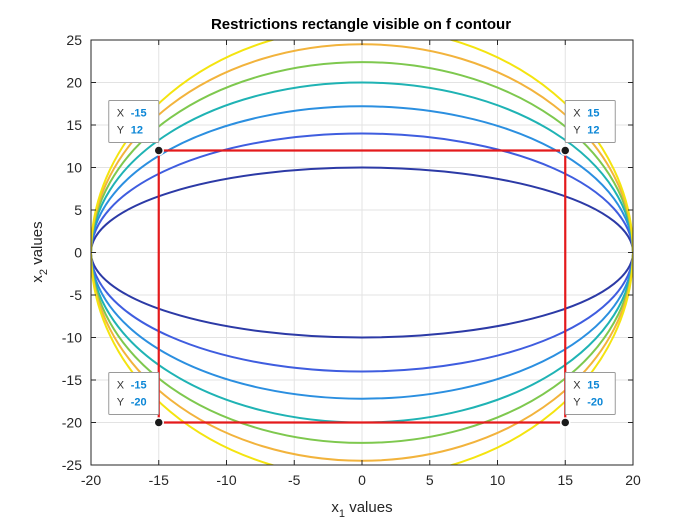  Describe the element at coordinates (39, 251) in the screenshot. I see `y-axis-label: x2 values` at that location.